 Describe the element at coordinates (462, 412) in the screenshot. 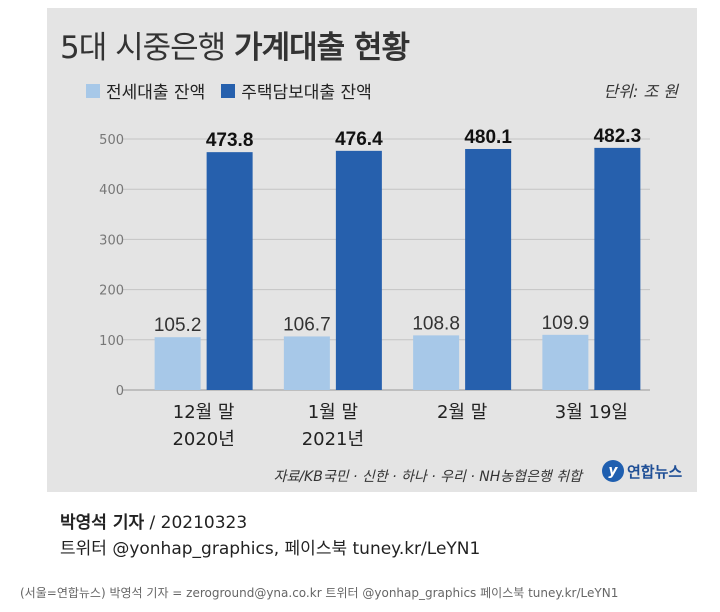

I see `x-tick-label-2-0: 2월 말` at that location.